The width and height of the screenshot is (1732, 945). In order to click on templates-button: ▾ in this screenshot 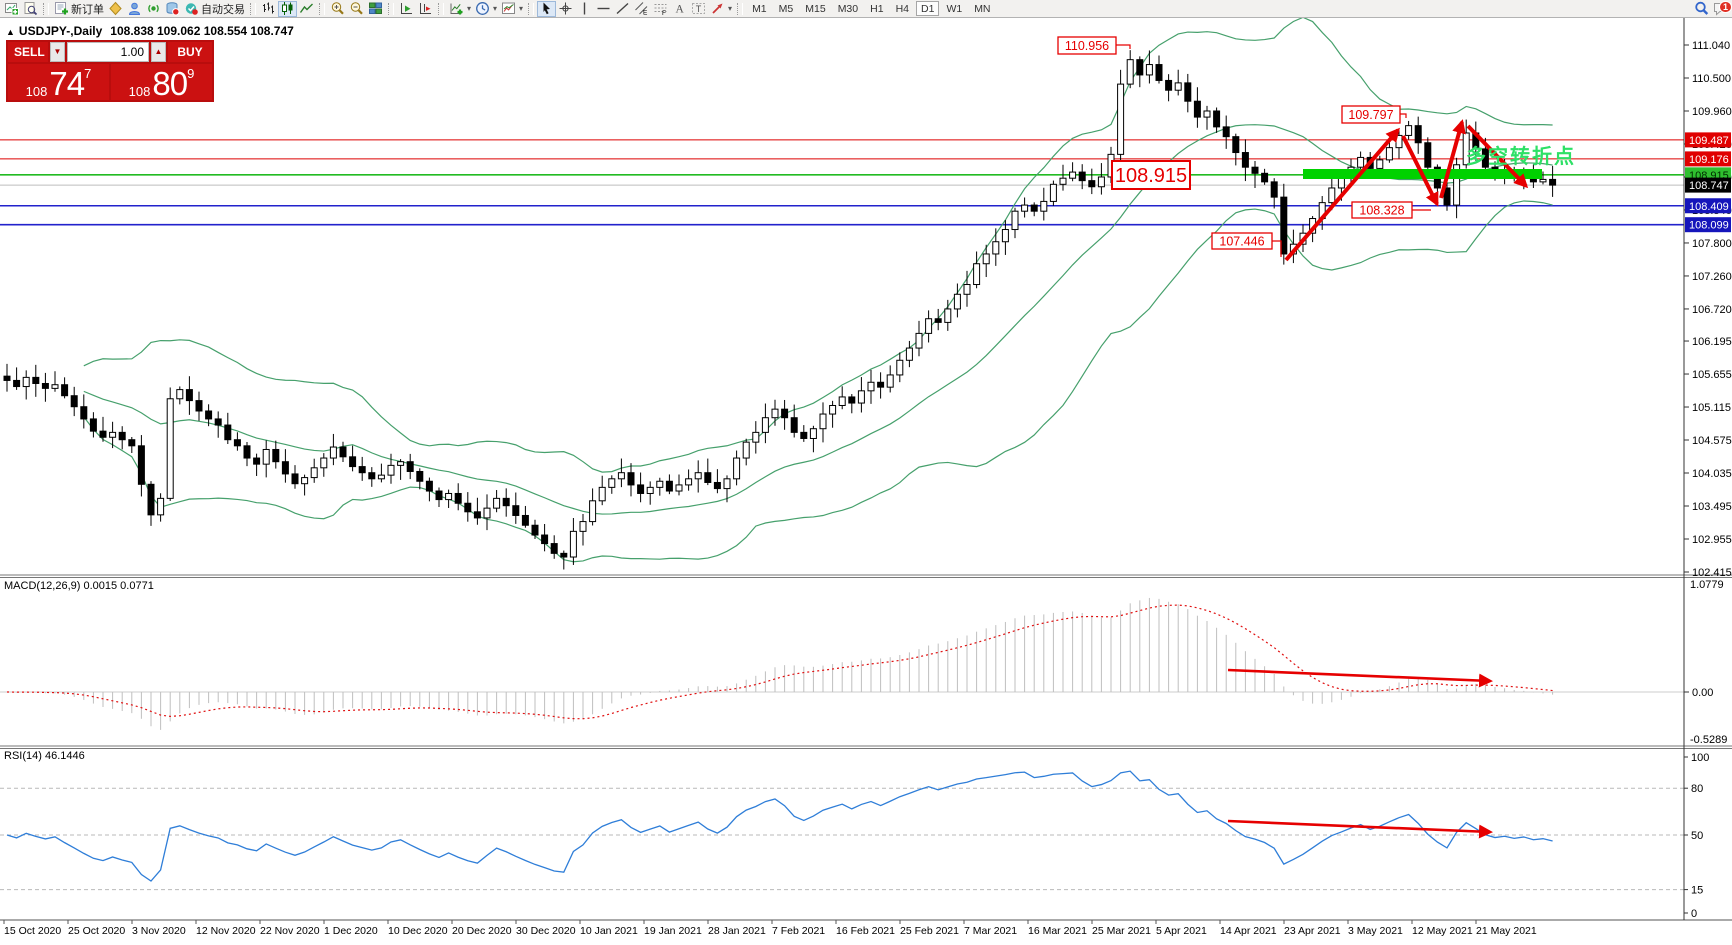, I will do `click(512, 9)`.